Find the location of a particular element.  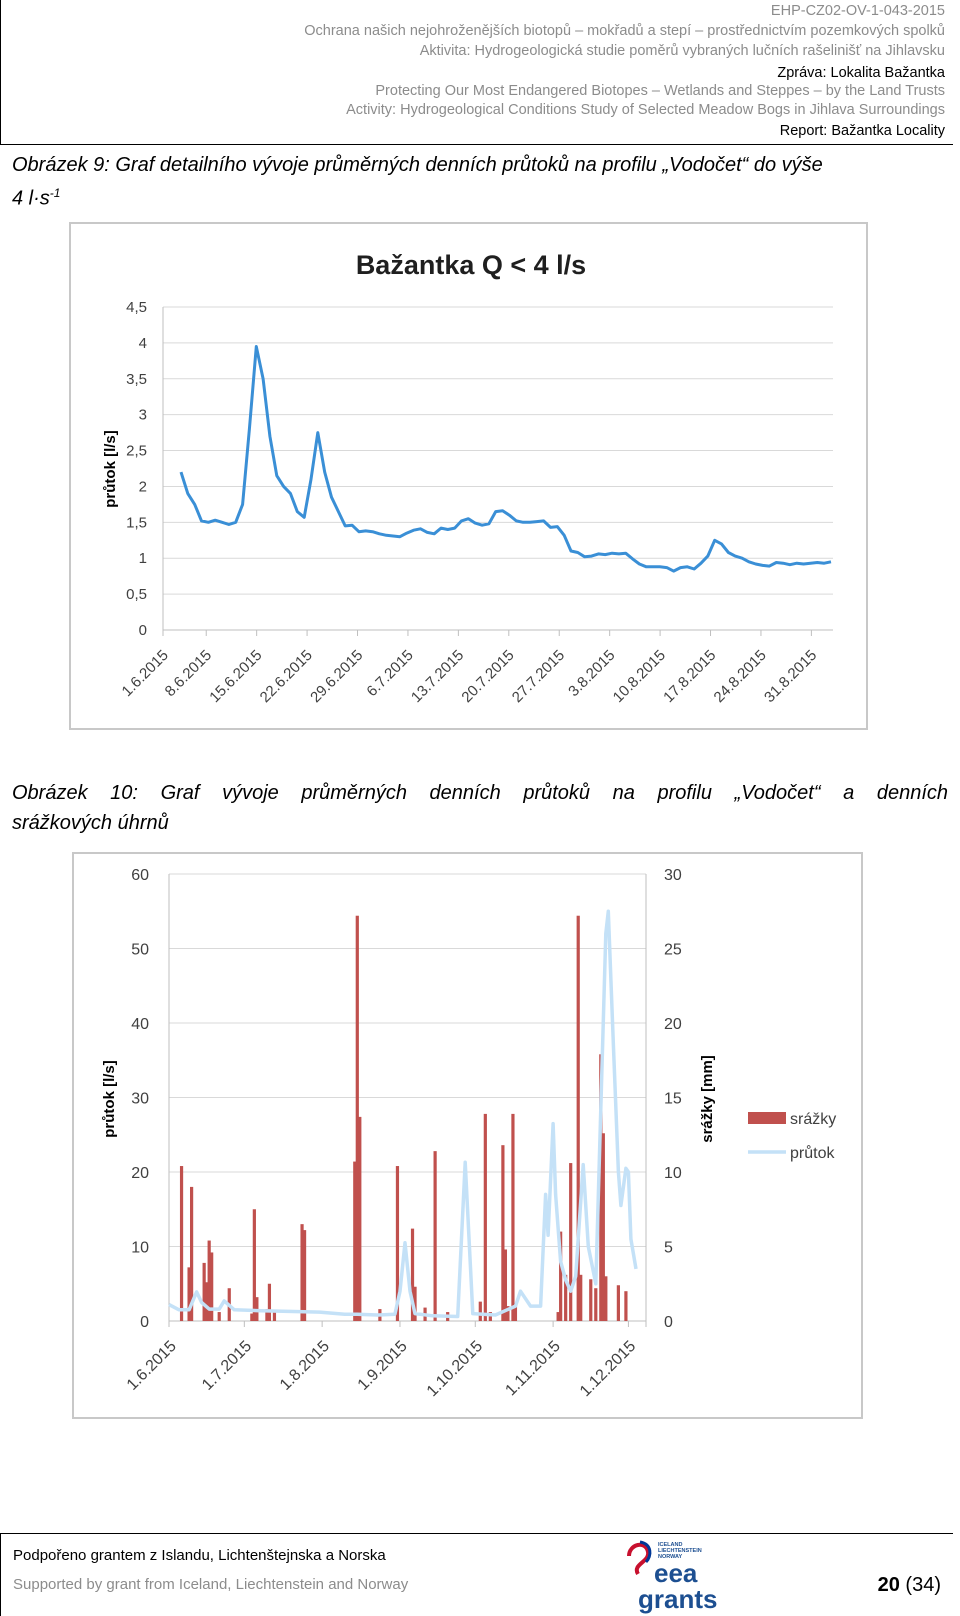

page-total: (34) is located at coordinates (923, 1585).